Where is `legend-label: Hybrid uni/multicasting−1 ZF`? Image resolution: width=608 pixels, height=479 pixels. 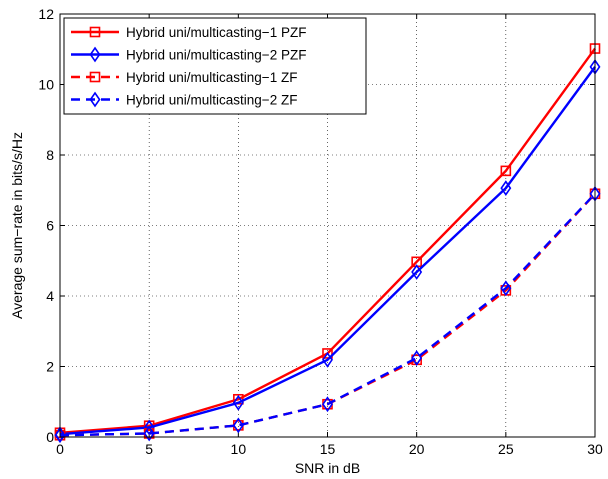 legend-label: Hybrid uni/multicasting−1 ZF is located at coordinates (211, 77).